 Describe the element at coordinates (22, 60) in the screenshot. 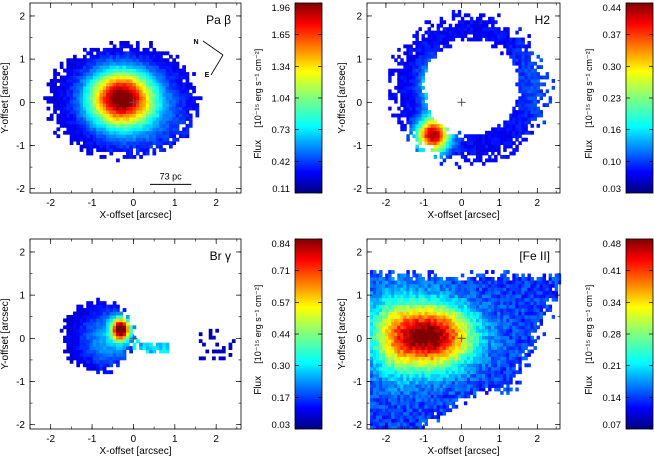

I see `y-tick-label: 1` at that location.